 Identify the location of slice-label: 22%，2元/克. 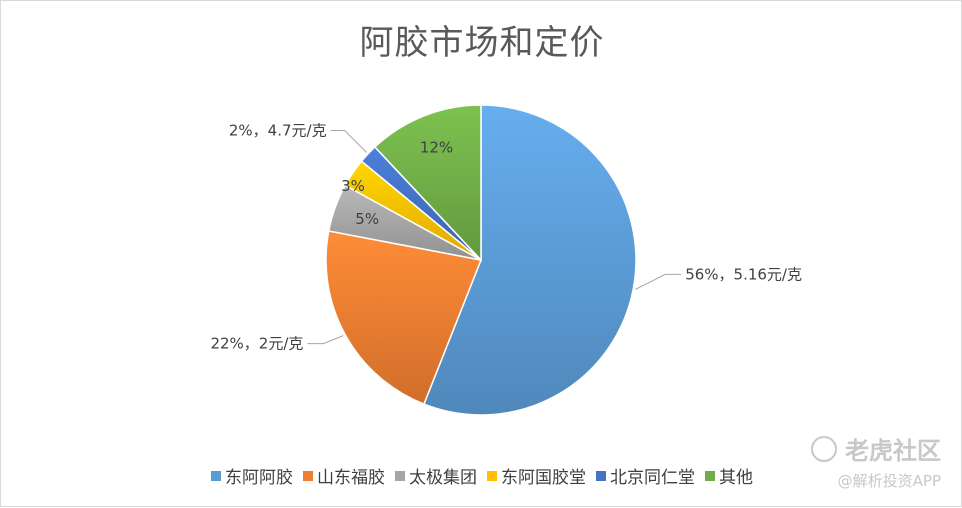
(256, 344).